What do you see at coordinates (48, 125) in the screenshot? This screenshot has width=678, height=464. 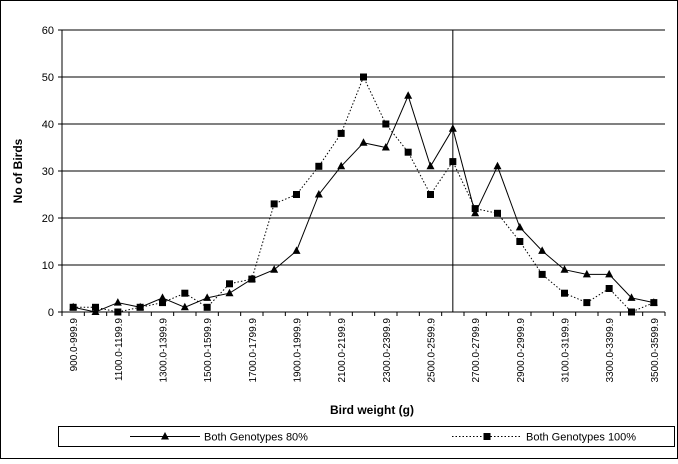 I see `y-tick-label: 40` at bounding box center [48, 125].